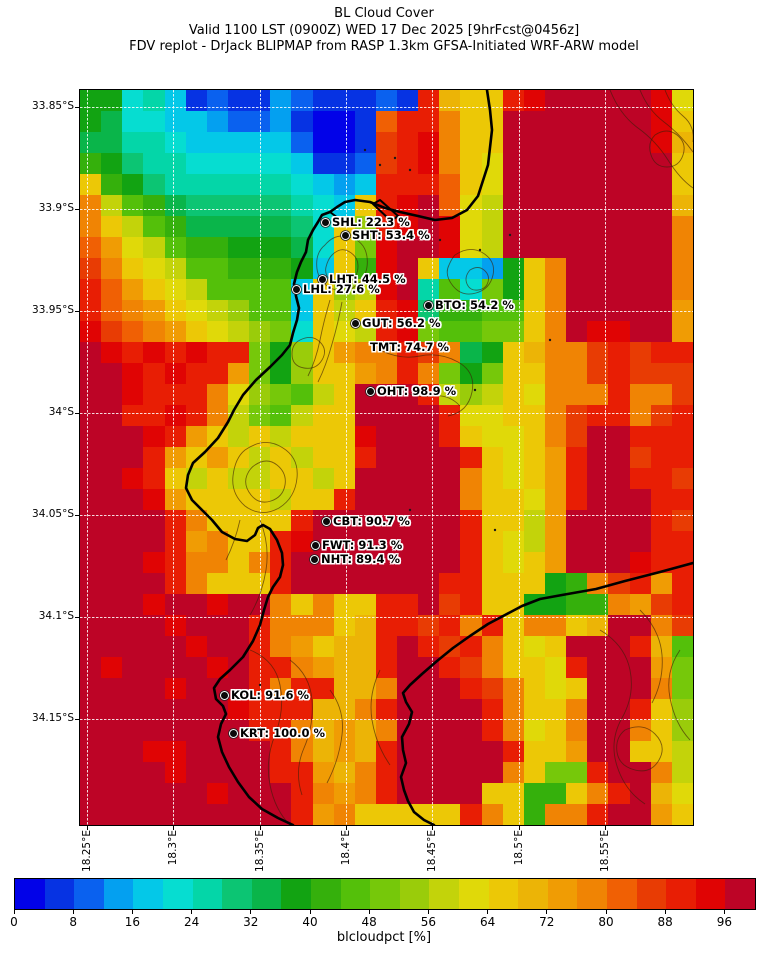  Describe the element at coordinates (53, 106) in the screenshot. I see `y-axis-tick-label: 33.85°S` at that location.